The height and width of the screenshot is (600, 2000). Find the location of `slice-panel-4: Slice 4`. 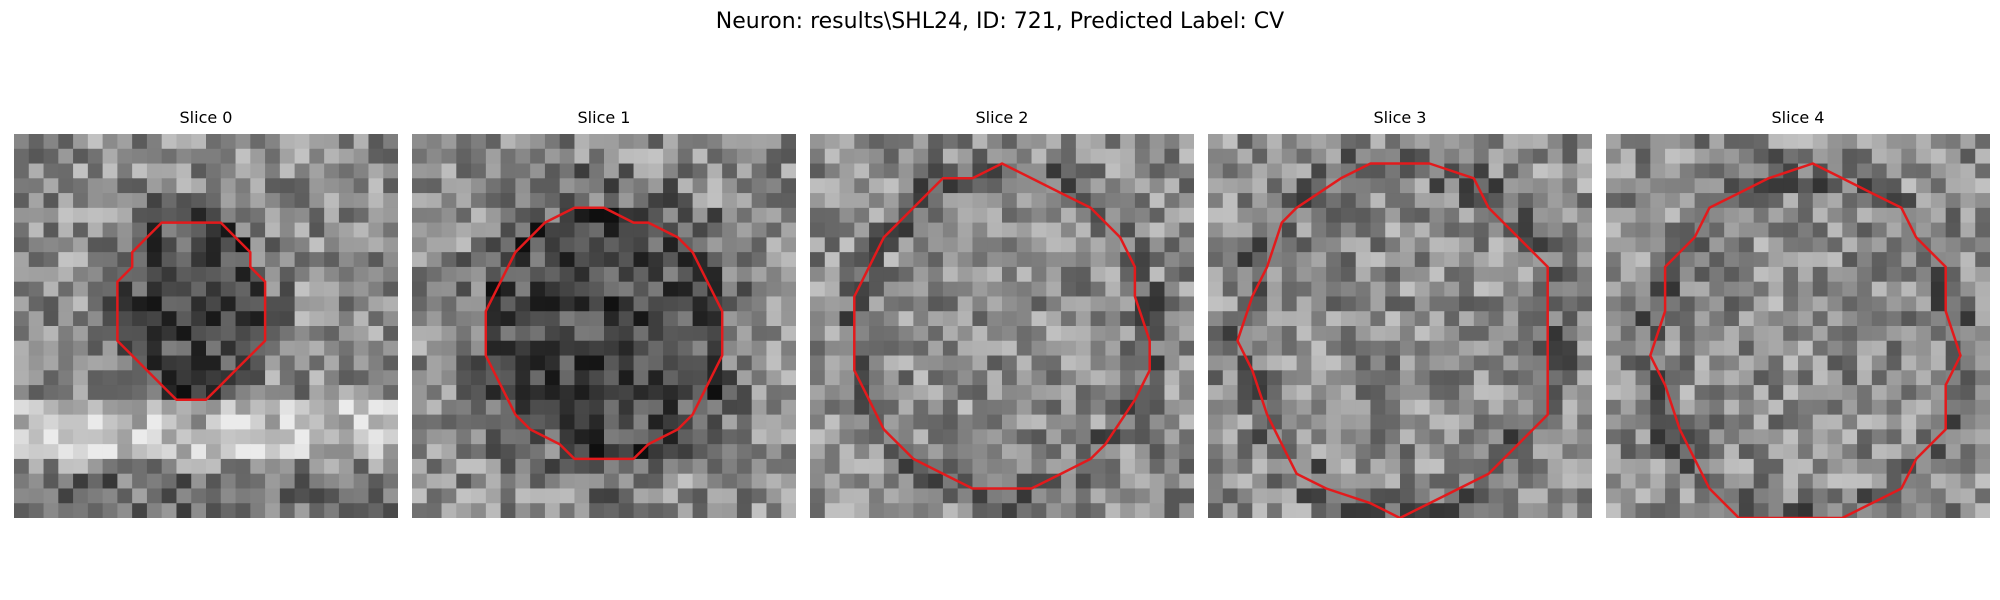

slice-panel-4: Slice 4 is located at coordinates (1798, 313).